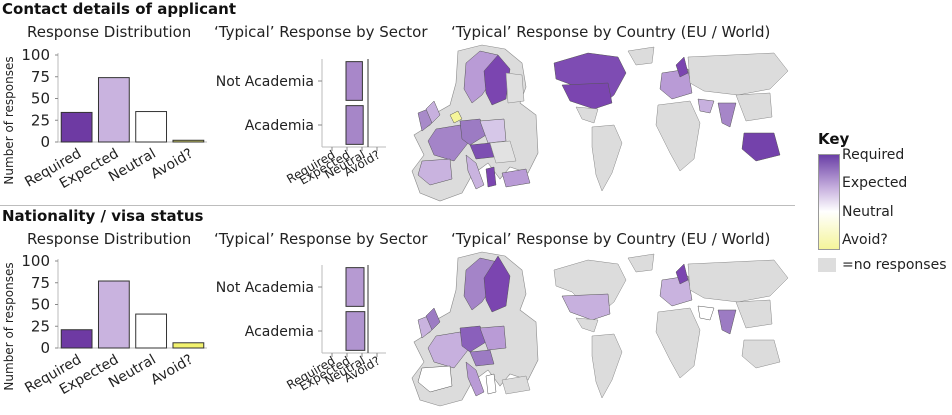 This screenshot has height=415, width=952. I want to click on section-title-contact: Contact details of applicant, so click(119, 9).